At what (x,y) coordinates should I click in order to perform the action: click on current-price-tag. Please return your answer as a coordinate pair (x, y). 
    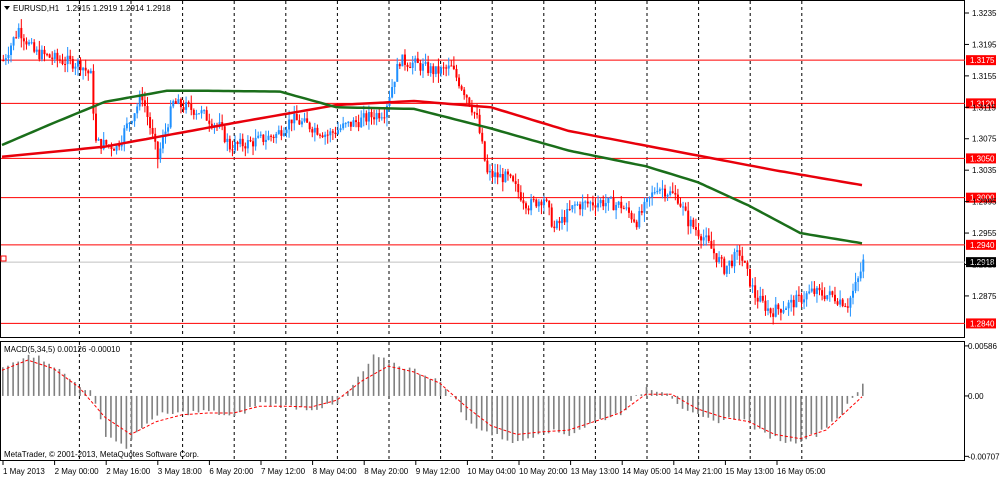
    Looking at the image, I should click on (981, 262).